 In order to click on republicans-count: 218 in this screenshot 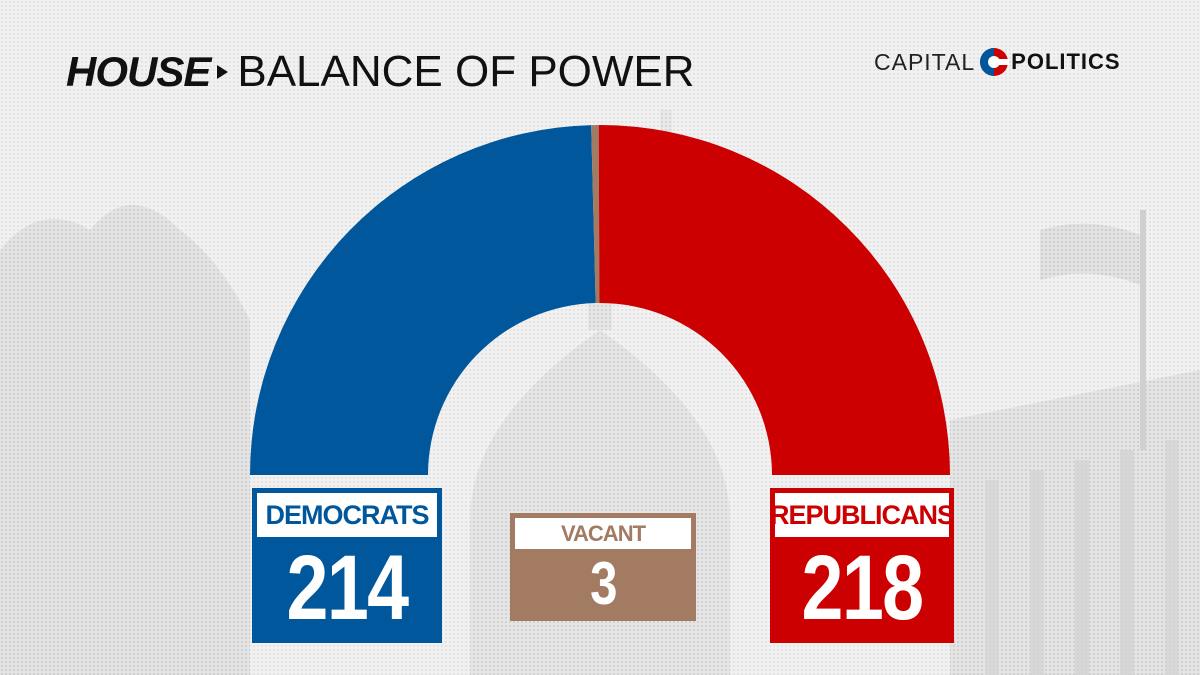, I will do `click(863, 588)`.